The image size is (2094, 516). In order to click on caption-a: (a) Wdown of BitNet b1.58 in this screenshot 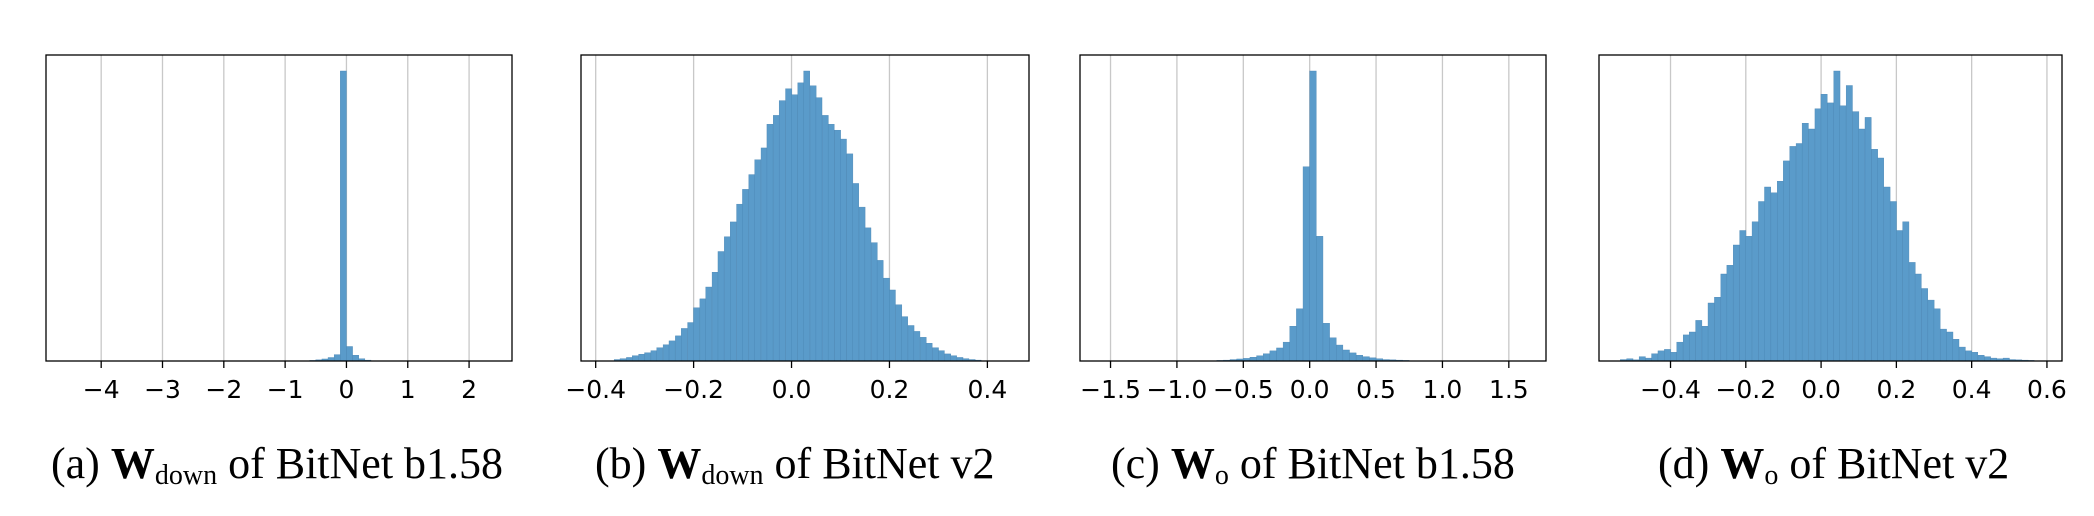, I will do `click(277, 465)`.